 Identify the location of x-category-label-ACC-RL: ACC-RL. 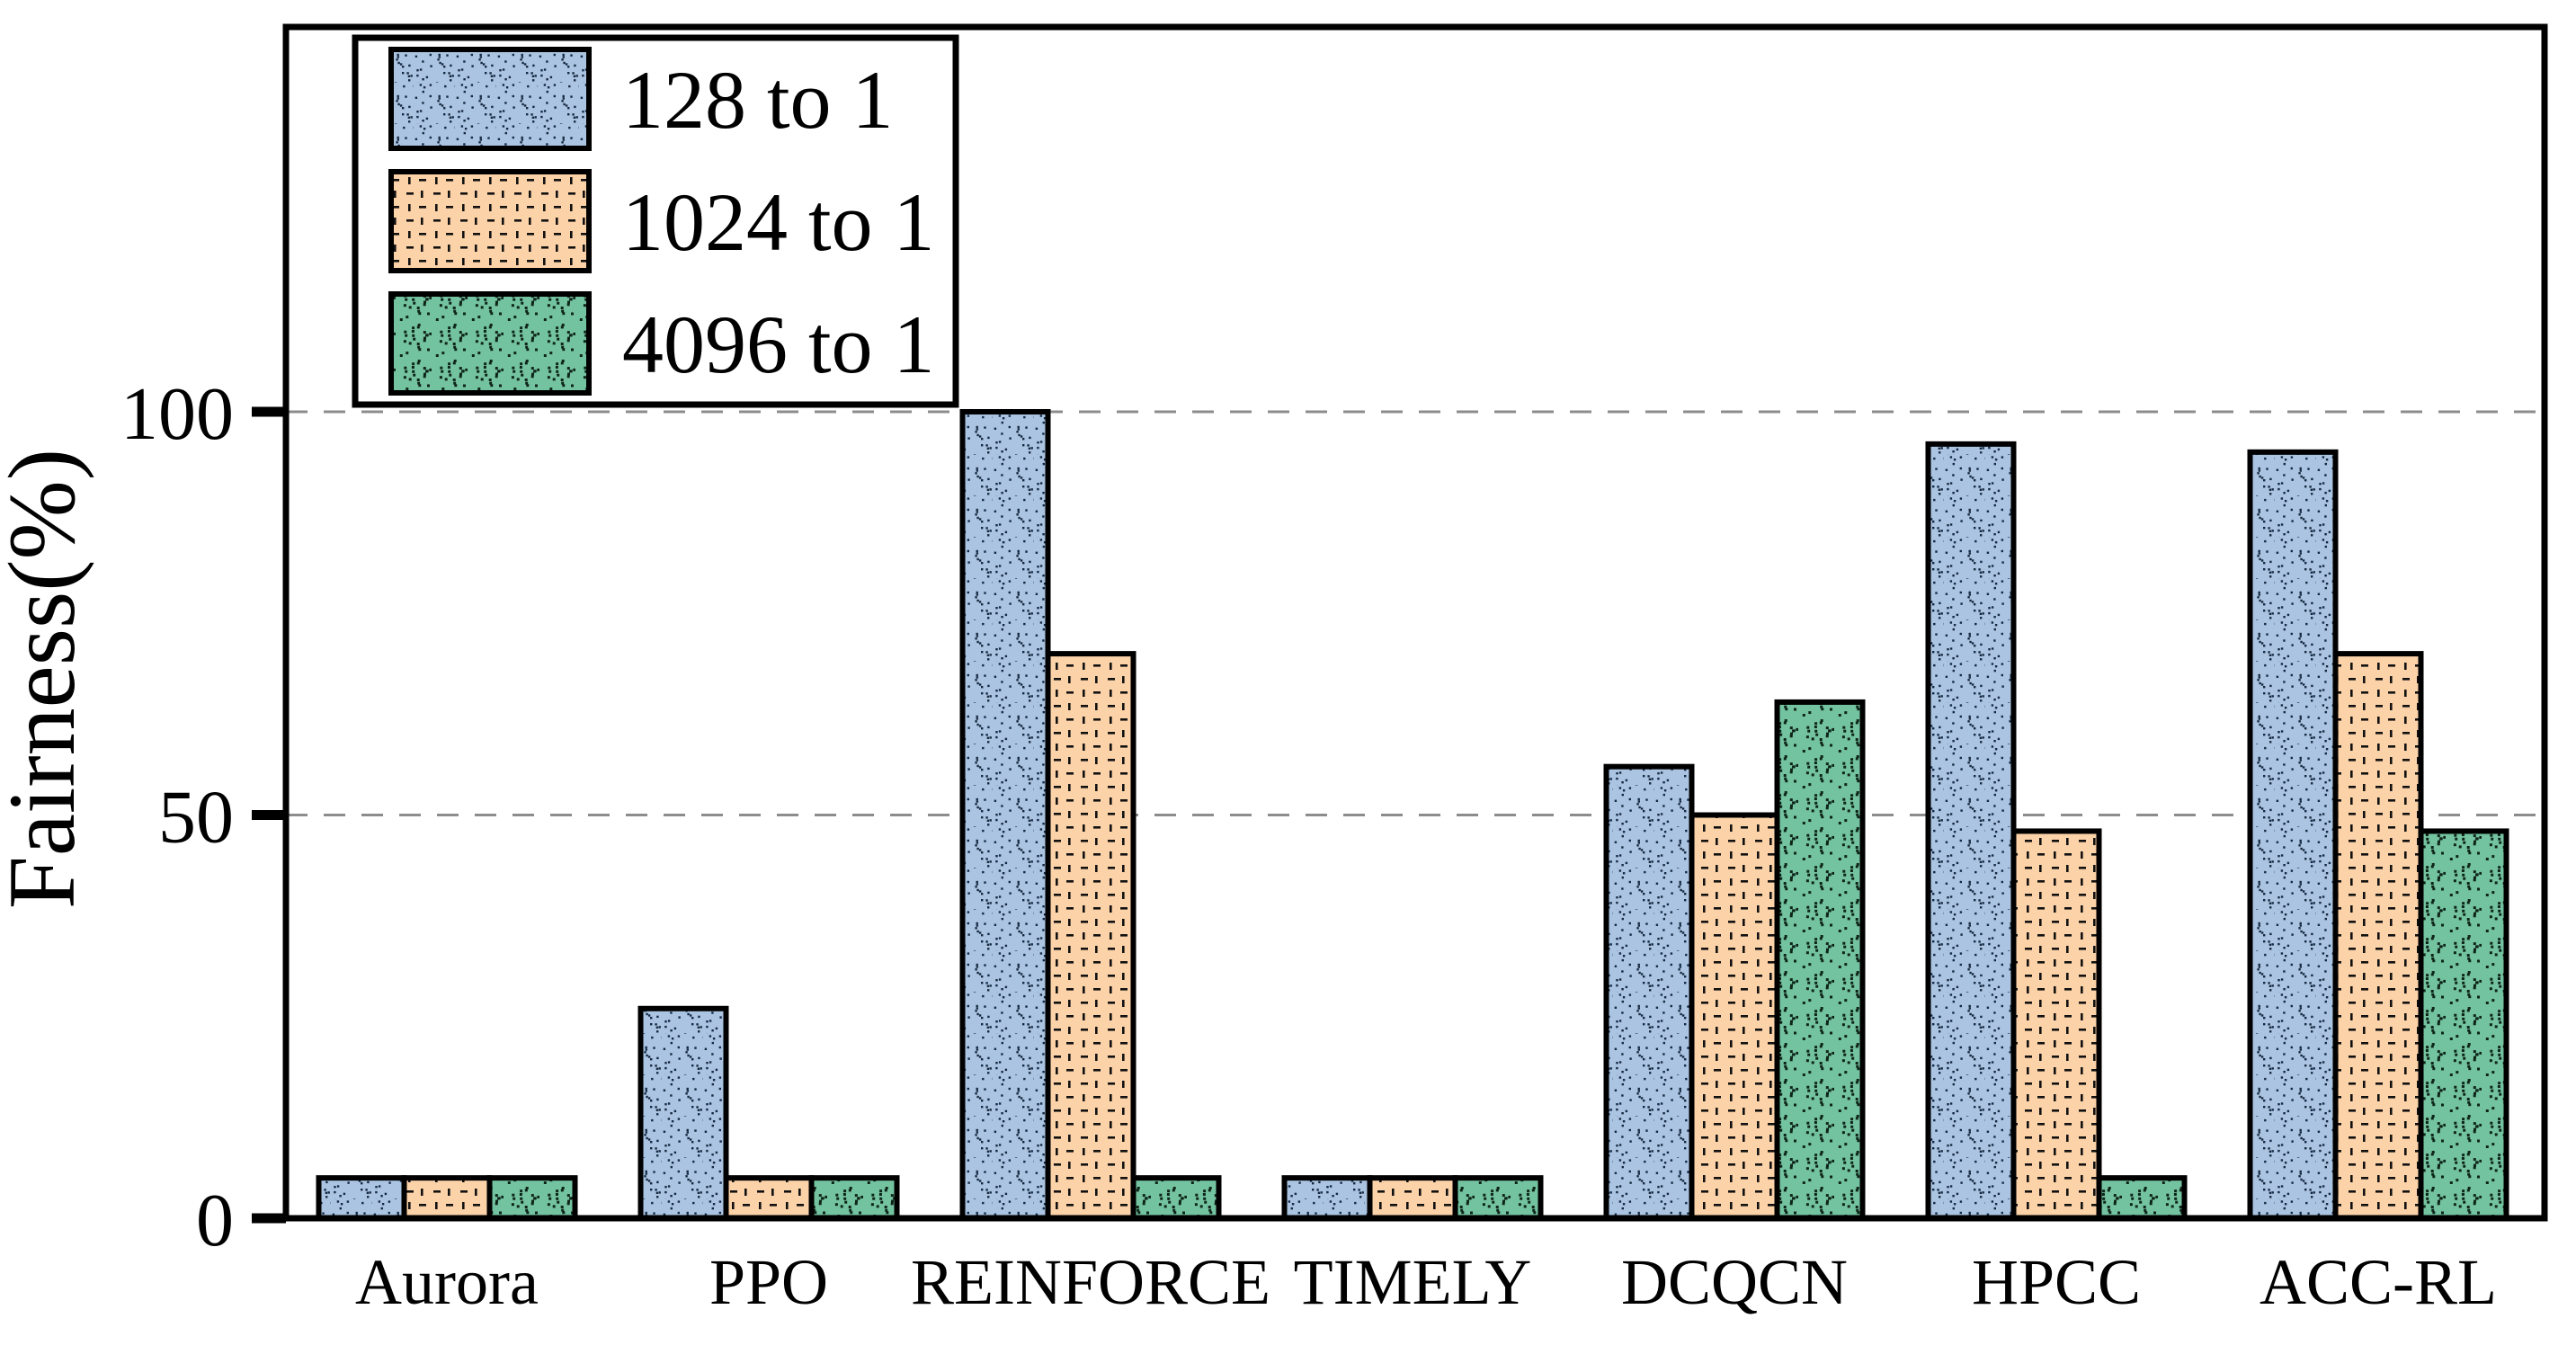
(2378, 1282).